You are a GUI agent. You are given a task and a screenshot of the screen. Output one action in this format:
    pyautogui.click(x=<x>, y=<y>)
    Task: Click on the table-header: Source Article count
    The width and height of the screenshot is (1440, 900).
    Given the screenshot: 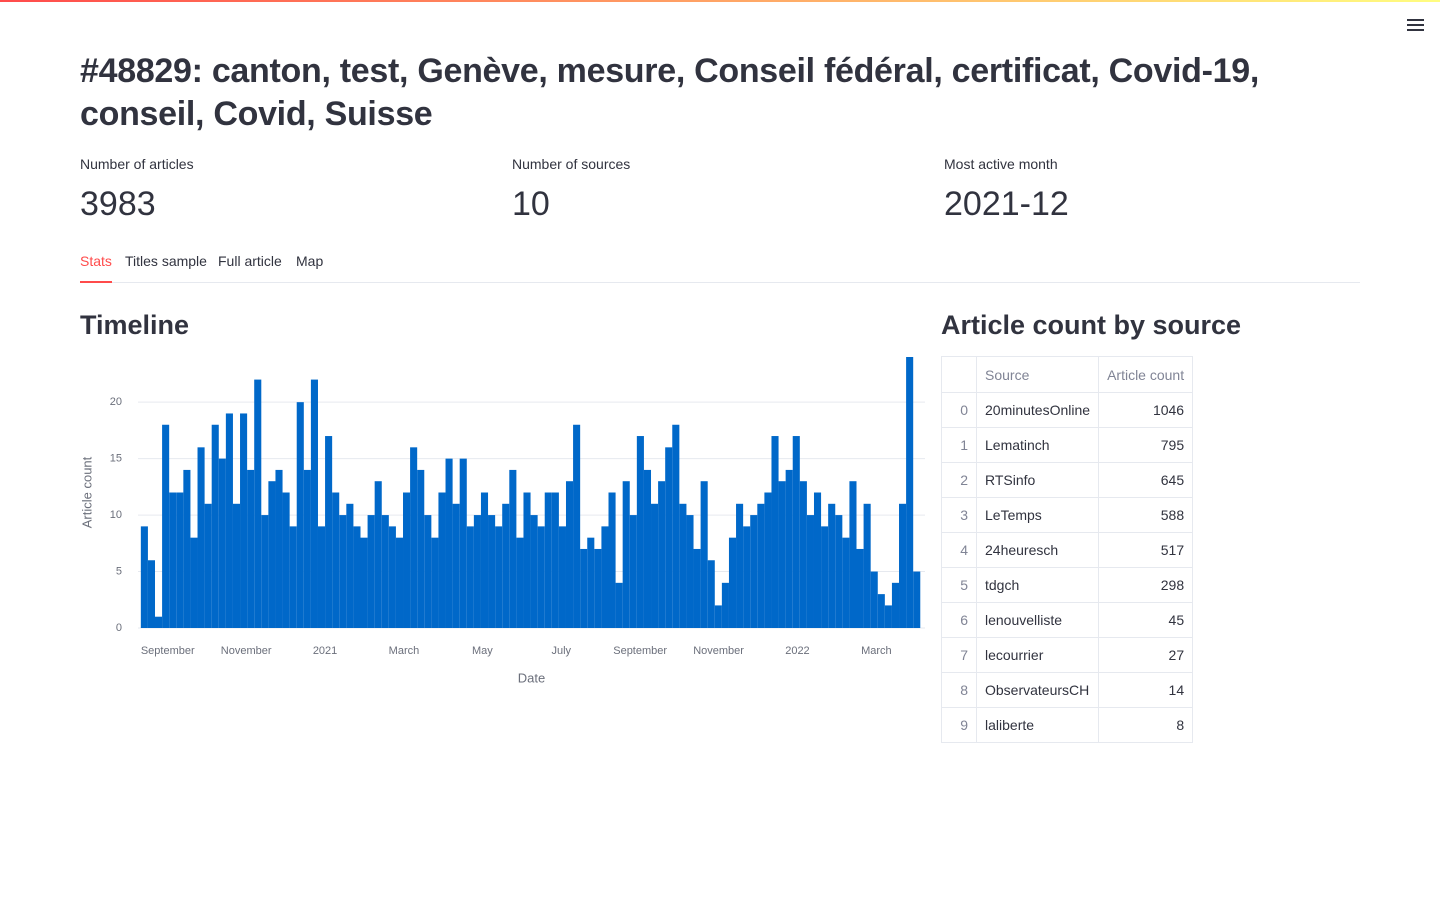 What is the action you would take?
    pyautogui.click(x=1067, y=374)
    